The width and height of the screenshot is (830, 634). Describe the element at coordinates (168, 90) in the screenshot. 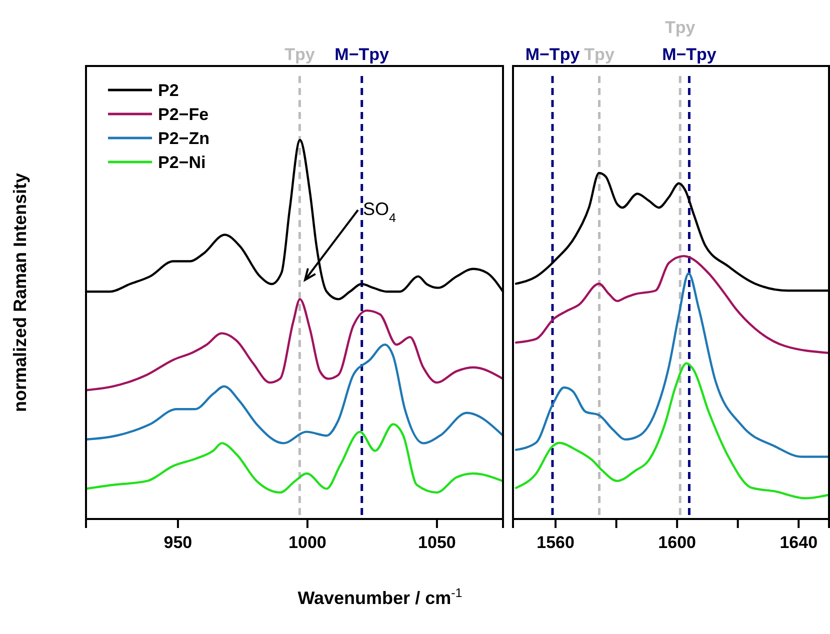

I see `legend-label: P2` at that location.